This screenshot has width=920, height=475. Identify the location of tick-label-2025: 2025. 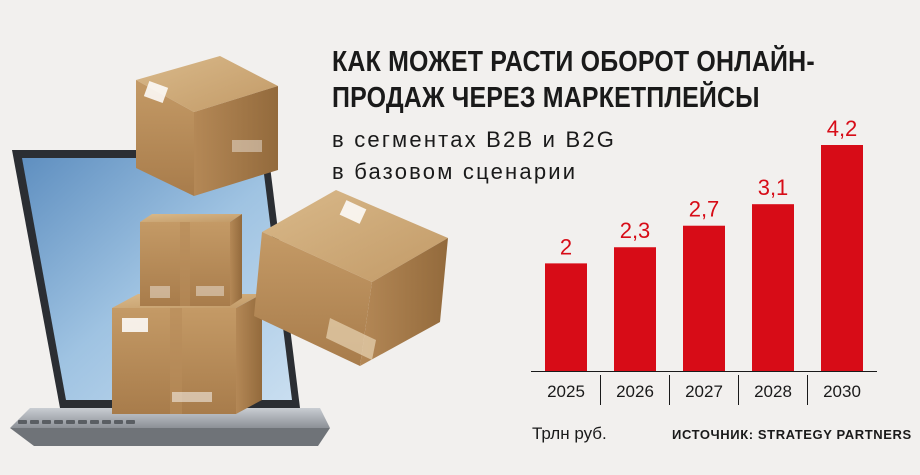
(566, 391).